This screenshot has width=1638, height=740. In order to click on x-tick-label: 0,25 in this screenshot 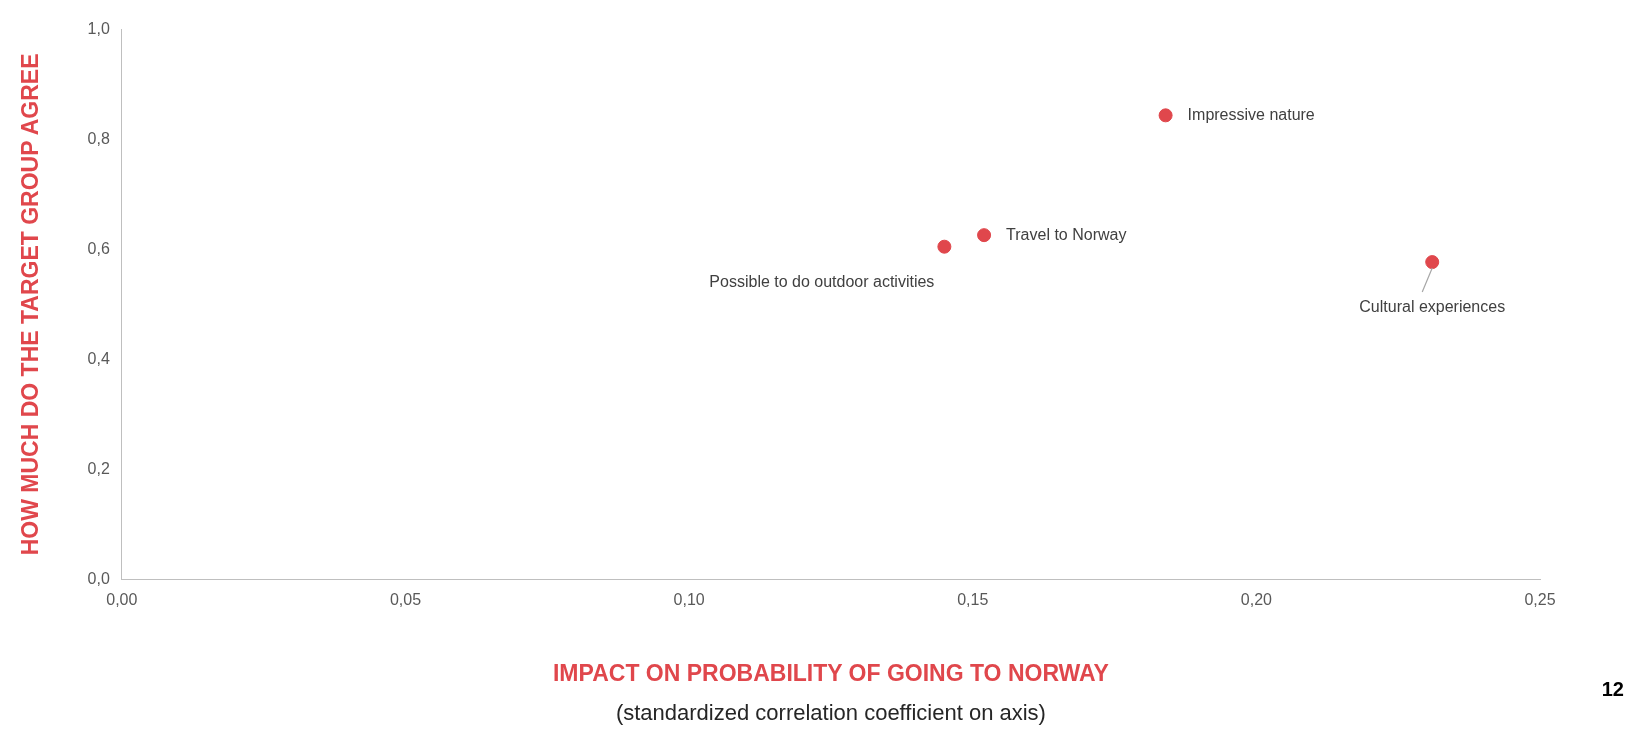, I will do `click(1540, 600)`.